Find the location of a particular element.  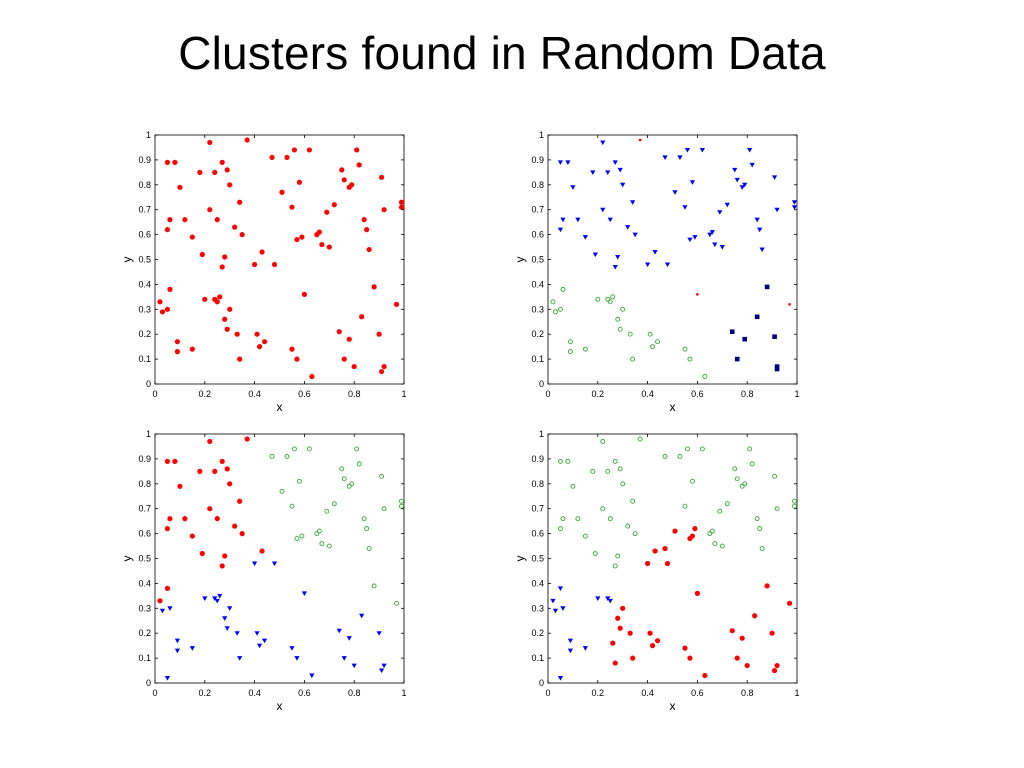

x-tick-label: 0.2 is located at coordinates (205, 394).